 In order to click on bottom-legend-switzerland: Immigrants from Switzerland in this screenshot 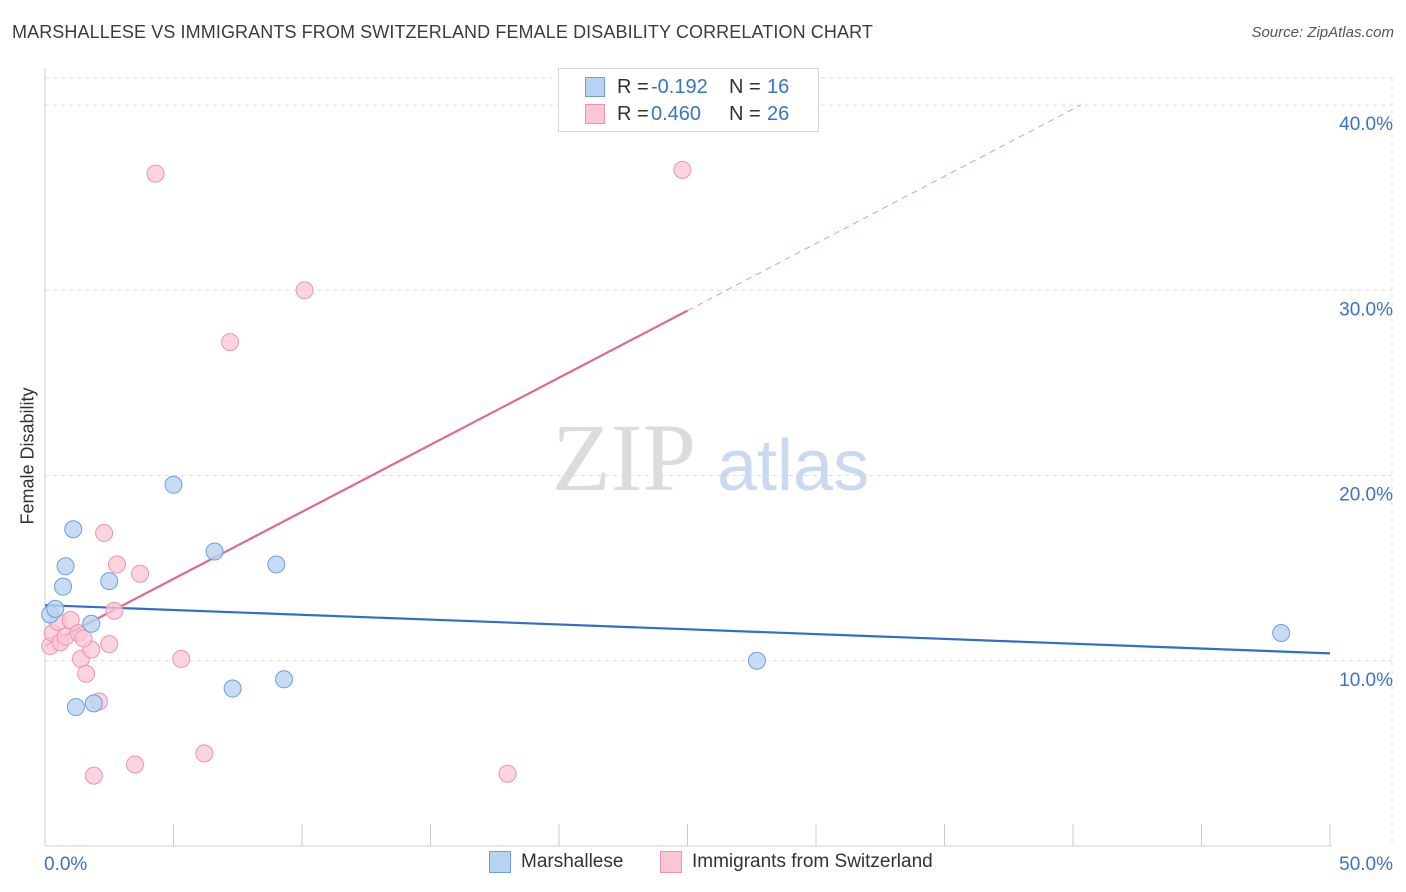, I will do `click(796, 862)`.